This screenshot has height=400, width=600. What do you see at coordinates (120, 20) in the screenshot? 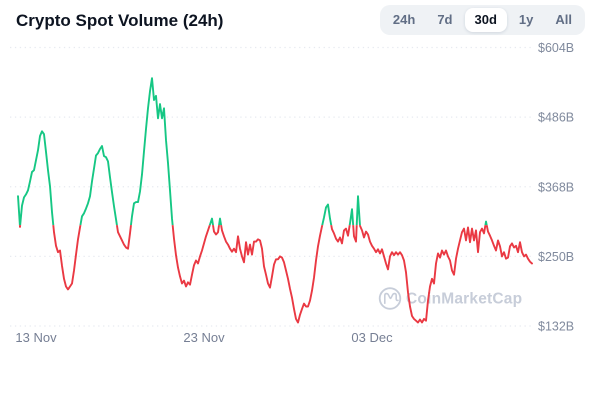
I see `page-title: Crypto Spot Volume (24h)` at bounding box center [120, 20].